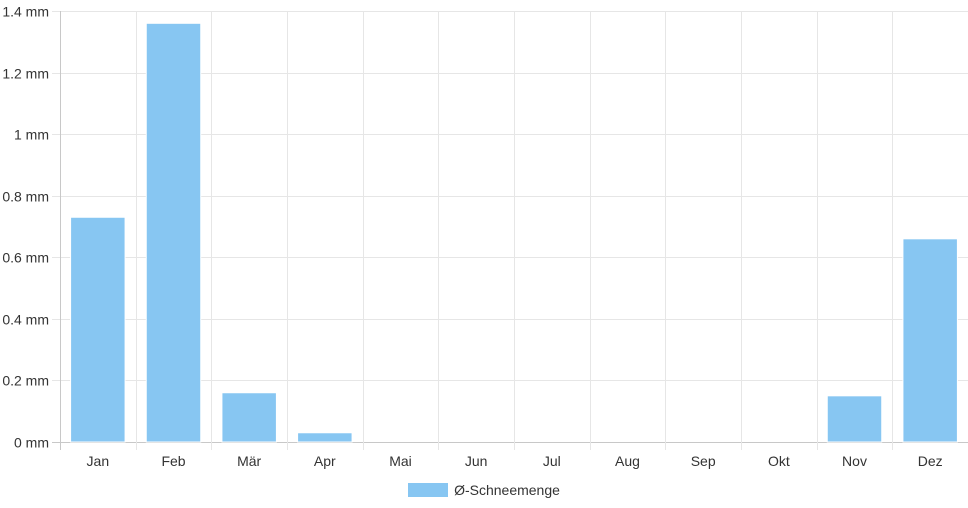 This screenshot has height=508, width=968. I want to click on x-tick-label: Okt, so click(779, 461).